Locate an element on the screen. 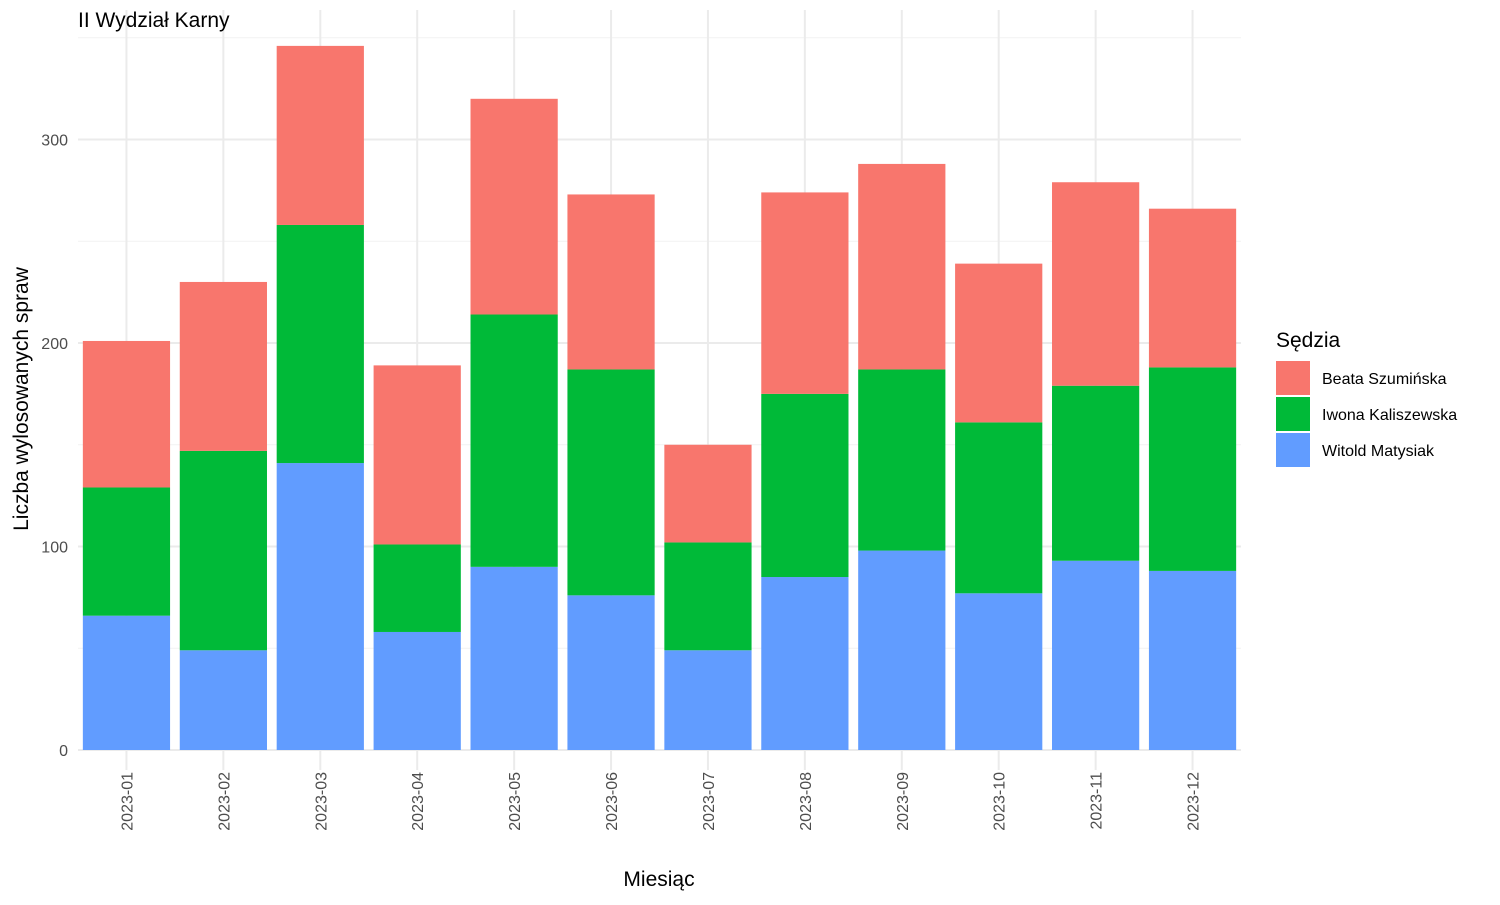  legend-label: Beata Szumińska is located at coordinates (1384, 379).